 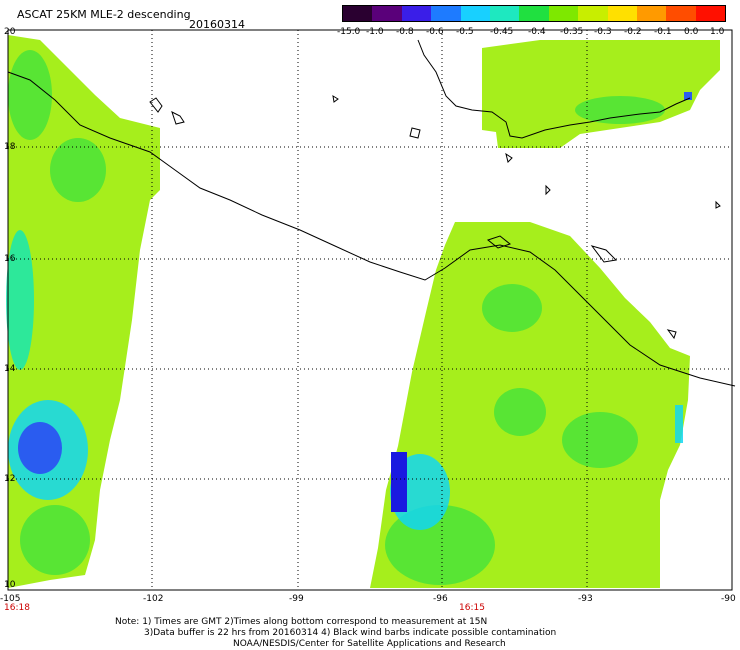 I want to click on colorbar-label: 0.0, so click(x=691, y=32).